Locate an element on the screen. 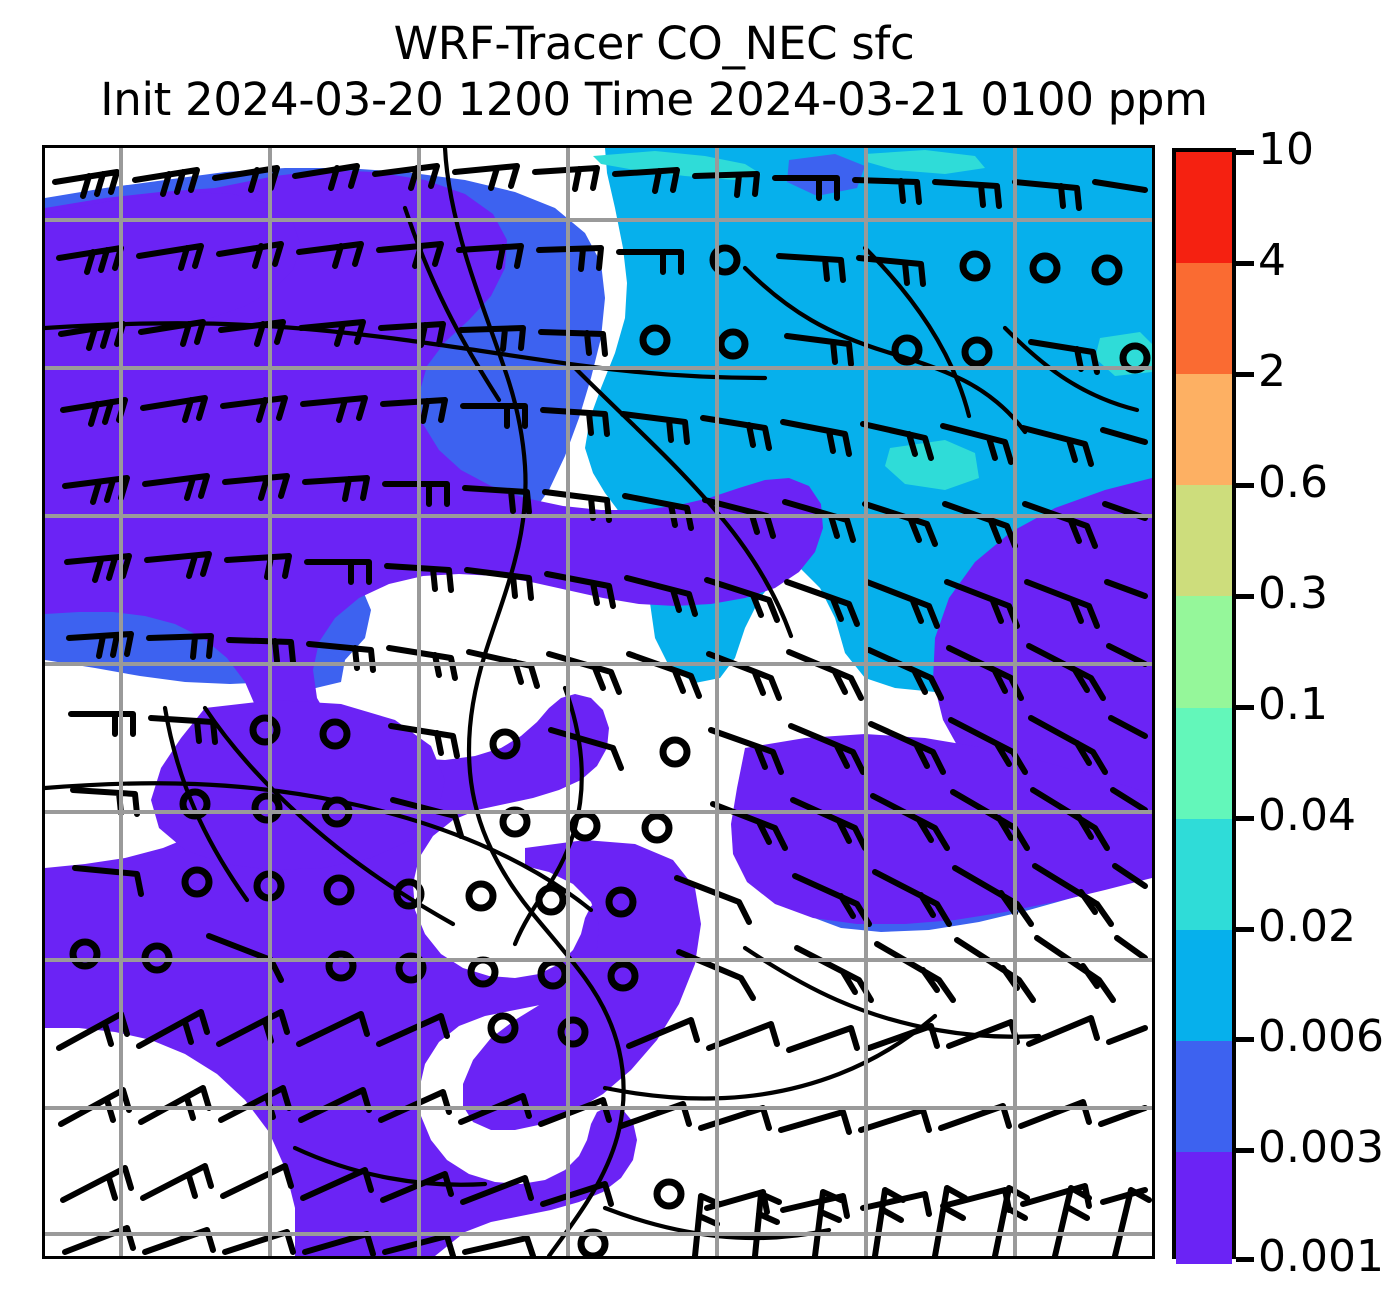 The image size is (1400, 1313). border-ne is located at coordinates (917, 332).